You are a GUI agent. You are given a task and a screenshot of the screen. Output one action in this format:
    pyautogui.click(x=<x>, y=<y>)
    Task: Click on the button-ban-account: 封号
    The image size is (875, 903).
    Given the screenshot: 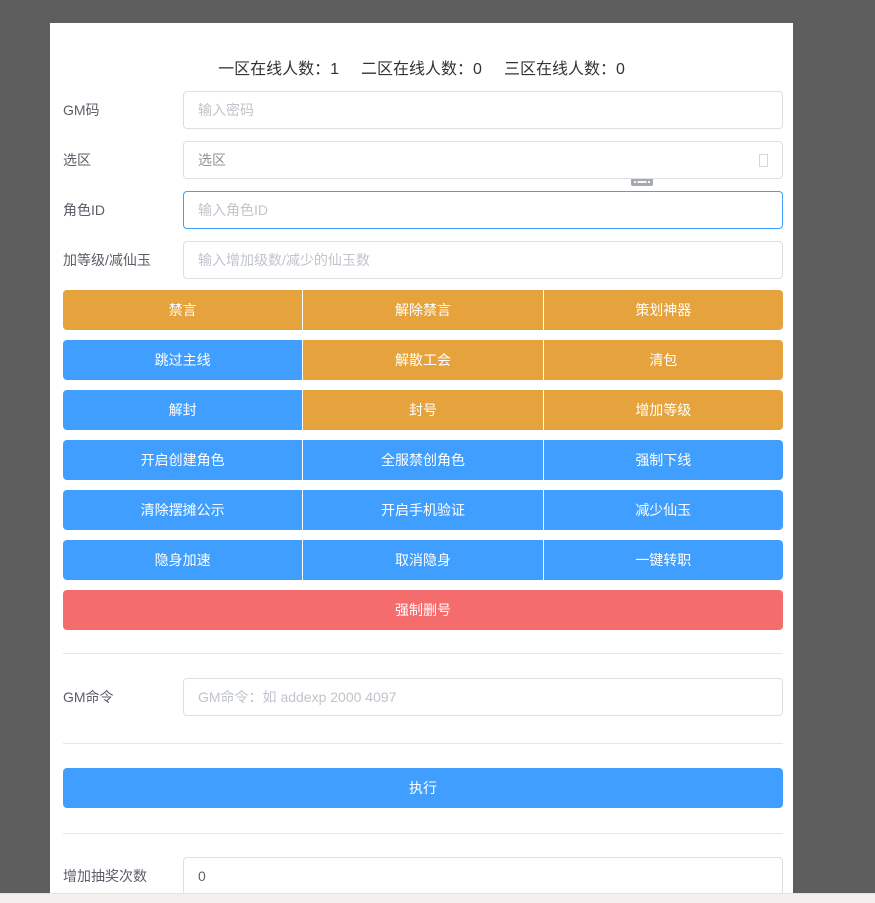 What is the action you would take?
    pyautogui.click(x=423, y=410)
    